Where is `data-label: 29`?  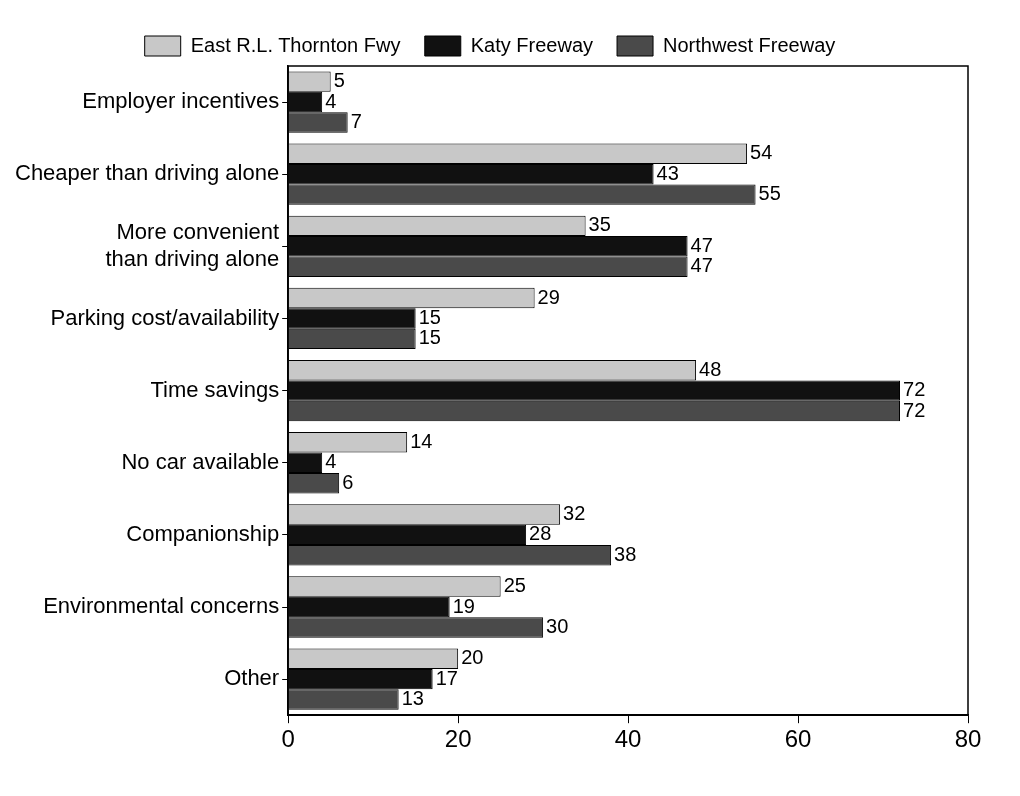
data-label: 29 is located at coordinates (548, 296).